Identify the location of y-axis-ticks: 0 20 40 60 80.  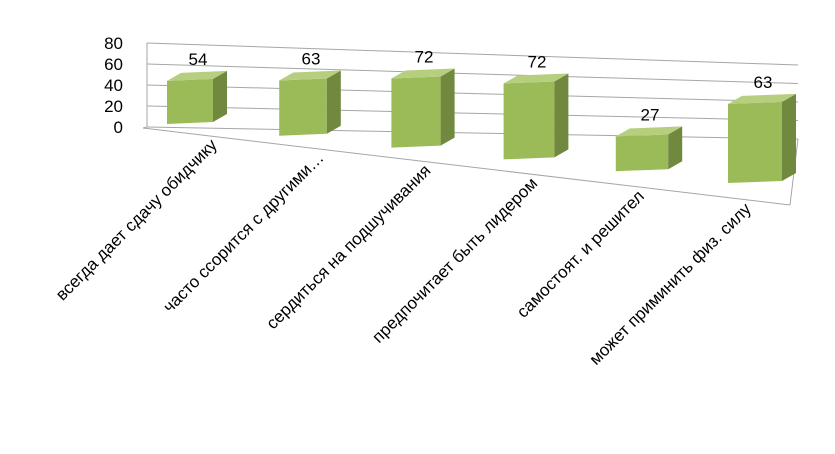
(113, 85).